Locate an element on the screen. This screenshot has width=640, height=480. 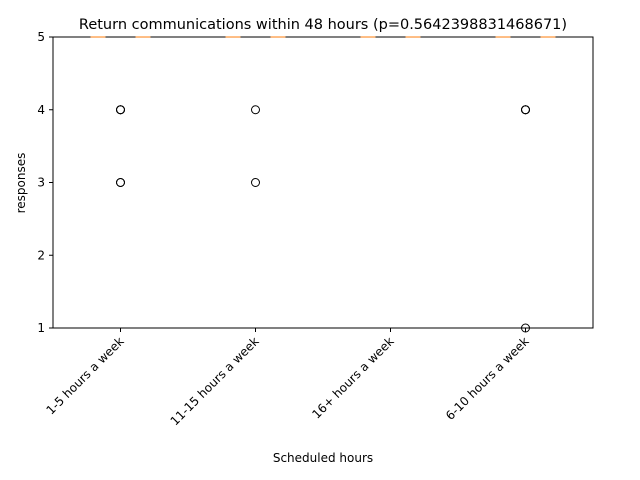
x-axis-title: Scheduled hours is located at coordinates (323, 458).